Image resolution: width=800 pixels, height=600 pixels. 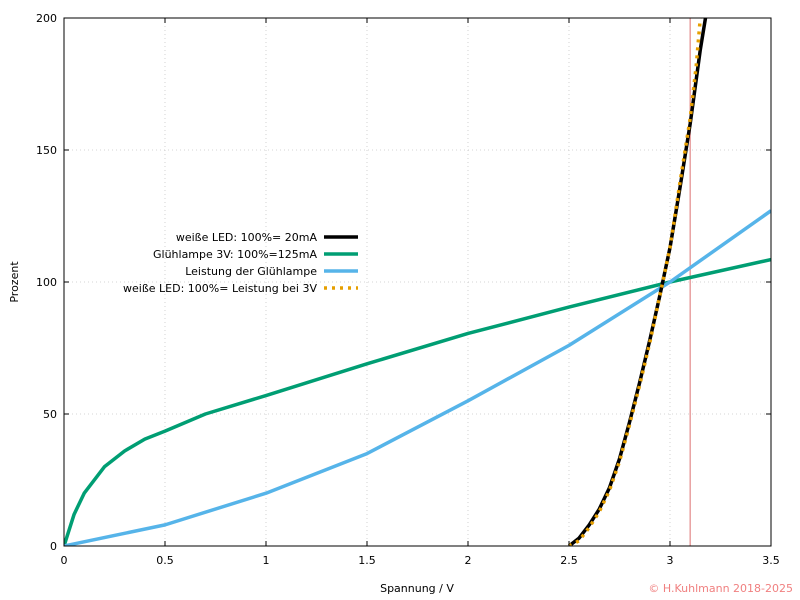 I want to click on x-tick-label: 1, so click(x=266, y=560).